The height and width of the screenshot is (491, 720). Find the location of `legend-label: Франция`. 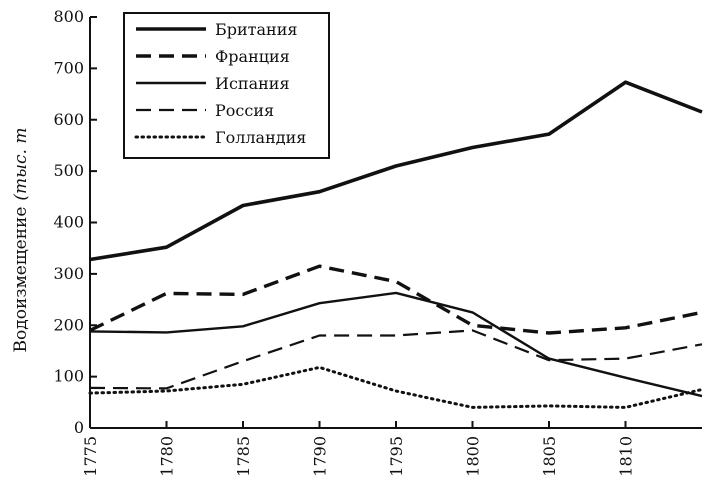

legend-label: Франция is located at coordinates (252, 56).